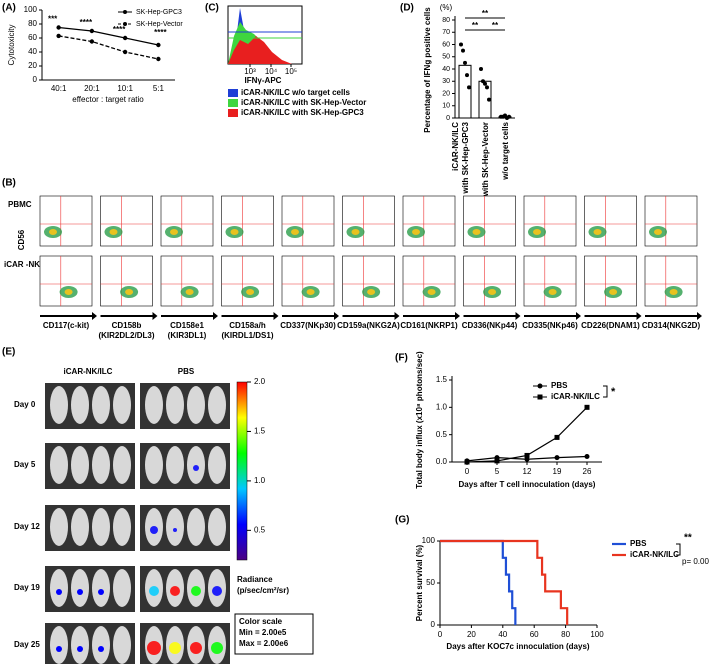  Describe the element at coordinates (159, 24) in the screenshot. I see `legend-label: SK-Hep-Vector` at that location.